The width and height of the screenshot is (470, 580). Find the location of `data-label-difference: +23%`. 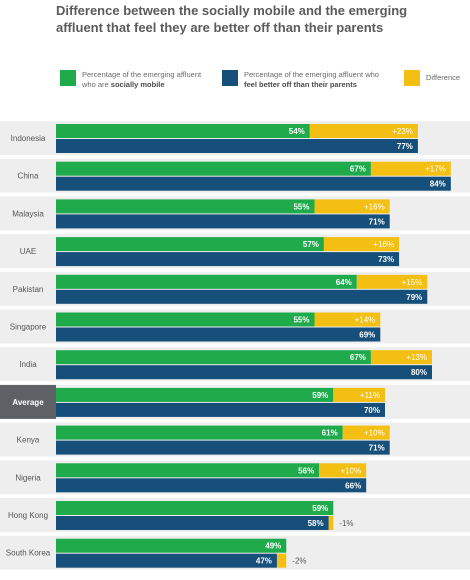

data-label-difference: +23% is located at coordinates (402, 131).